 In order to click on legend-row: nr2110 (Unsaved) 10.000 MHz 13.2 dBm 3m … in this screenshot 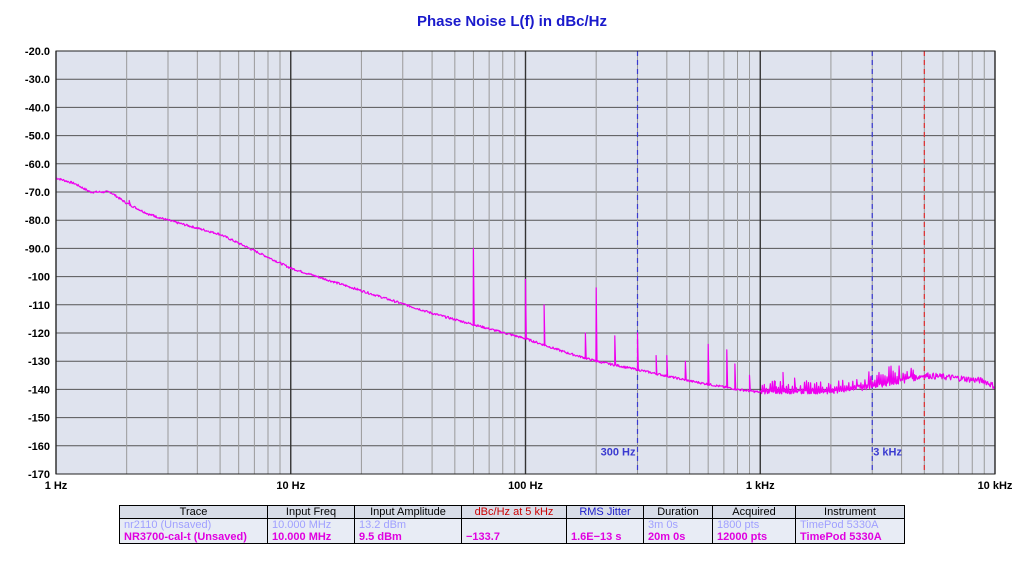, I will do `click(512, 524)`.